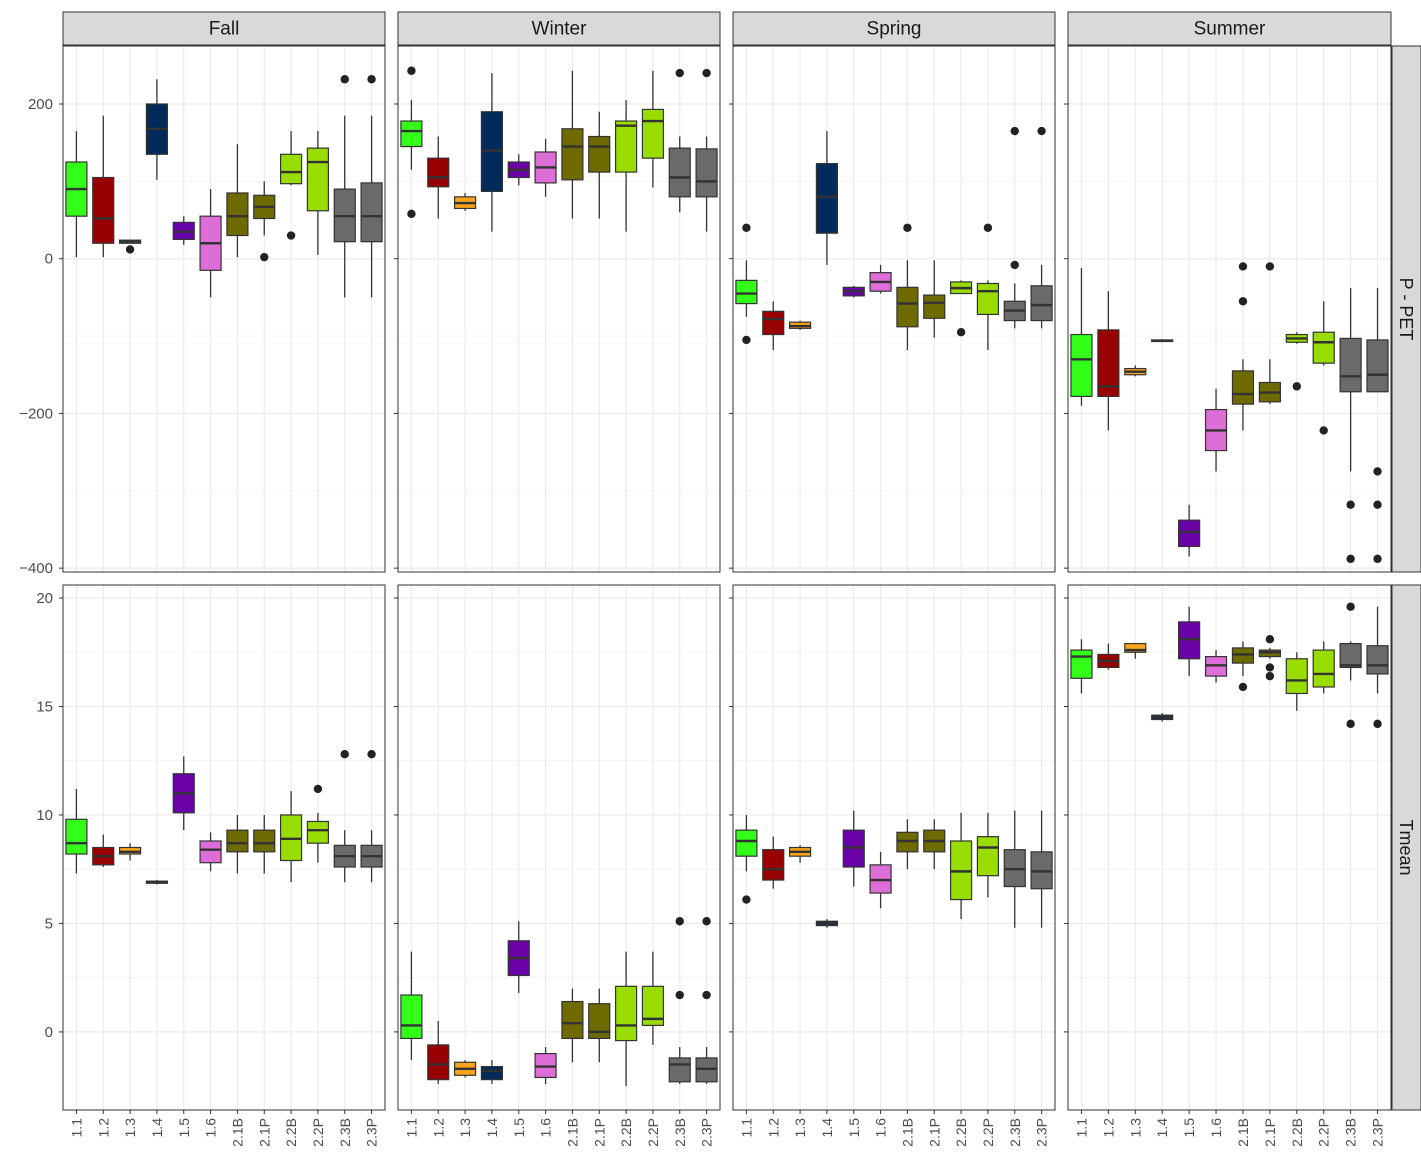  What do you see at coordinates (1015, 1132) in the screenshot?
I see `x-tick-label: 2.3B` at bounding box center [1015, 1132].